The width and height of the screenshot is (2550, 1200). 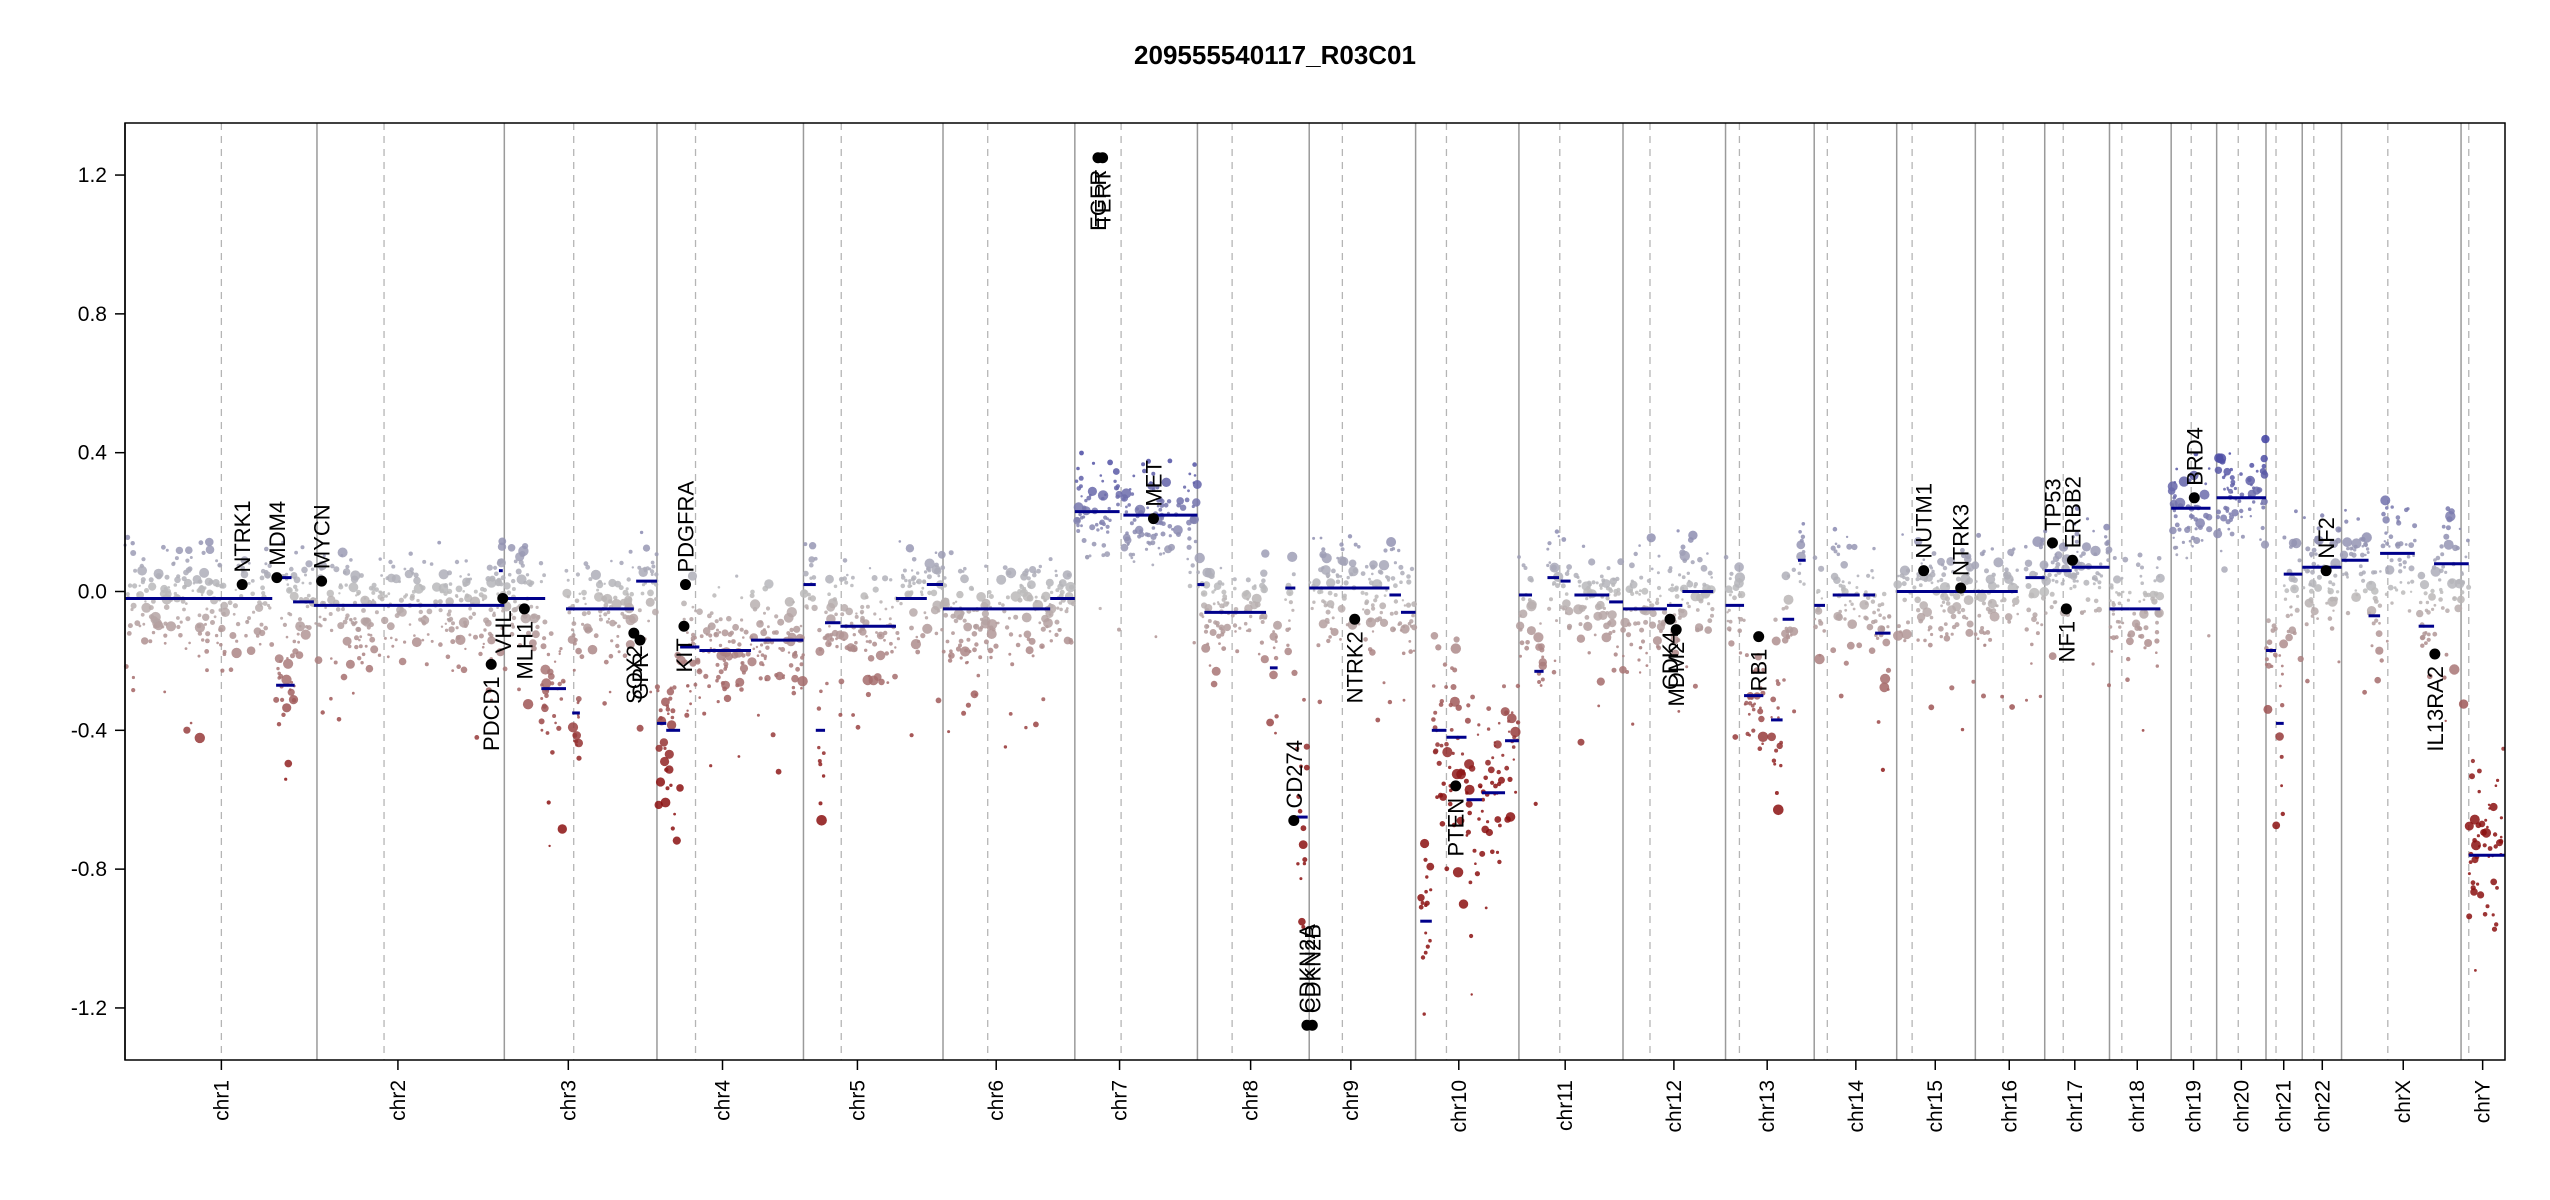 I want to click on gene-label-cdkn2a: CDKN2A, so click(x=1307, y=969).